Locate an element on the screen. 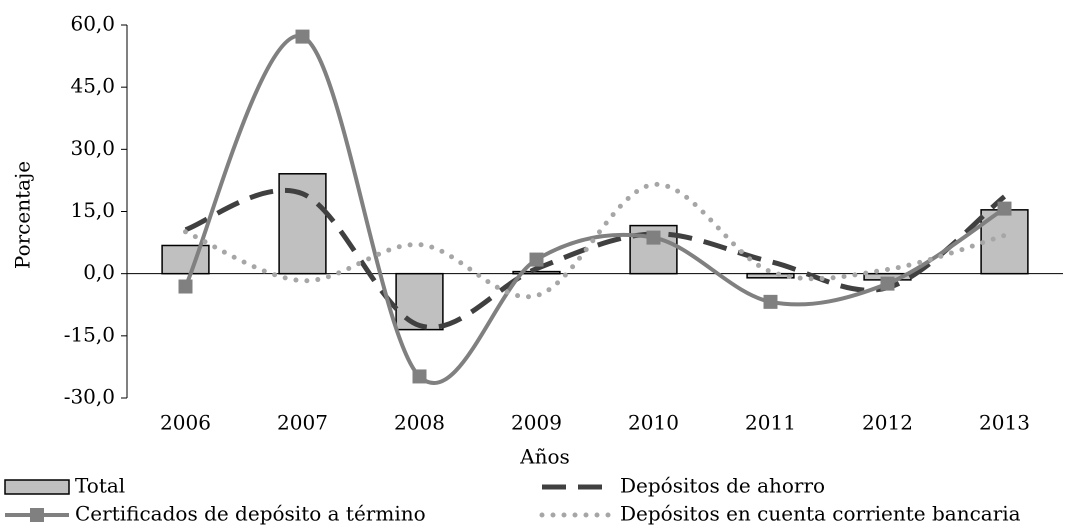  x-tick-label: 2009 is located at coordinates (536, 423).